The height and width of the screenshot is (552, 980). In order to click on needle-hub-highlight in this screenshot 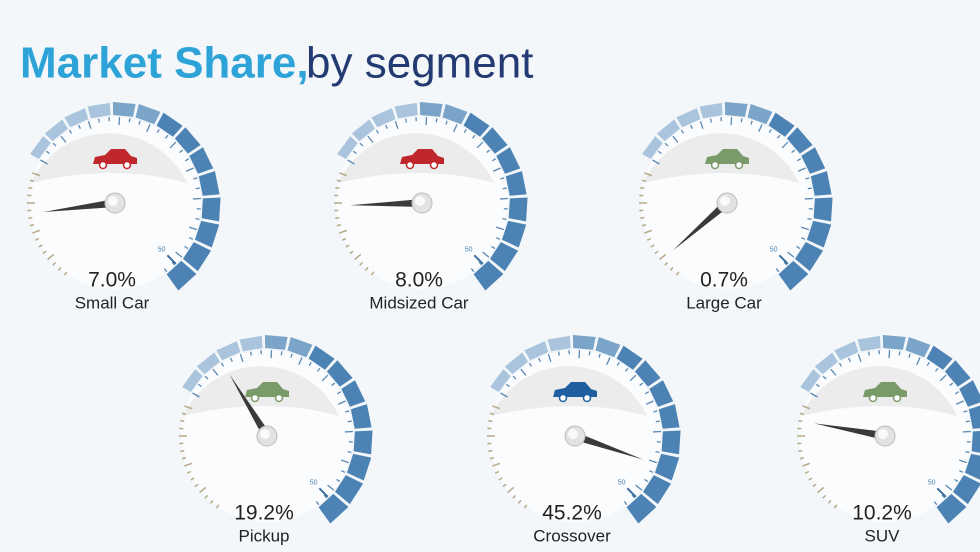, I will do `click(265, 434)`.